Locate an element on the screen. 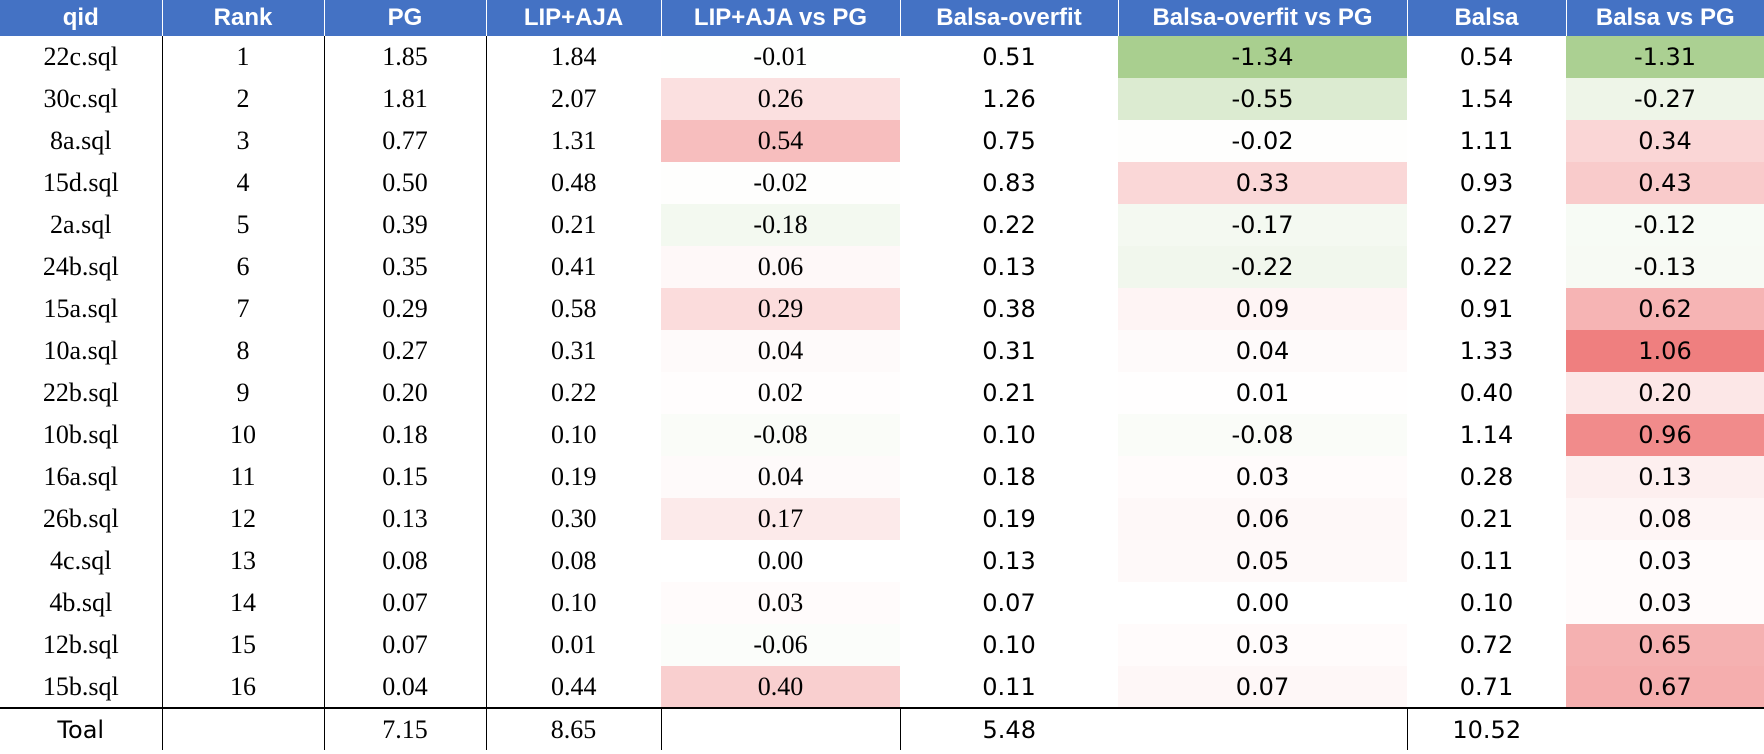  lip-aja-vs-pg-cell: -0.08 is located at coordinates (780, 435).